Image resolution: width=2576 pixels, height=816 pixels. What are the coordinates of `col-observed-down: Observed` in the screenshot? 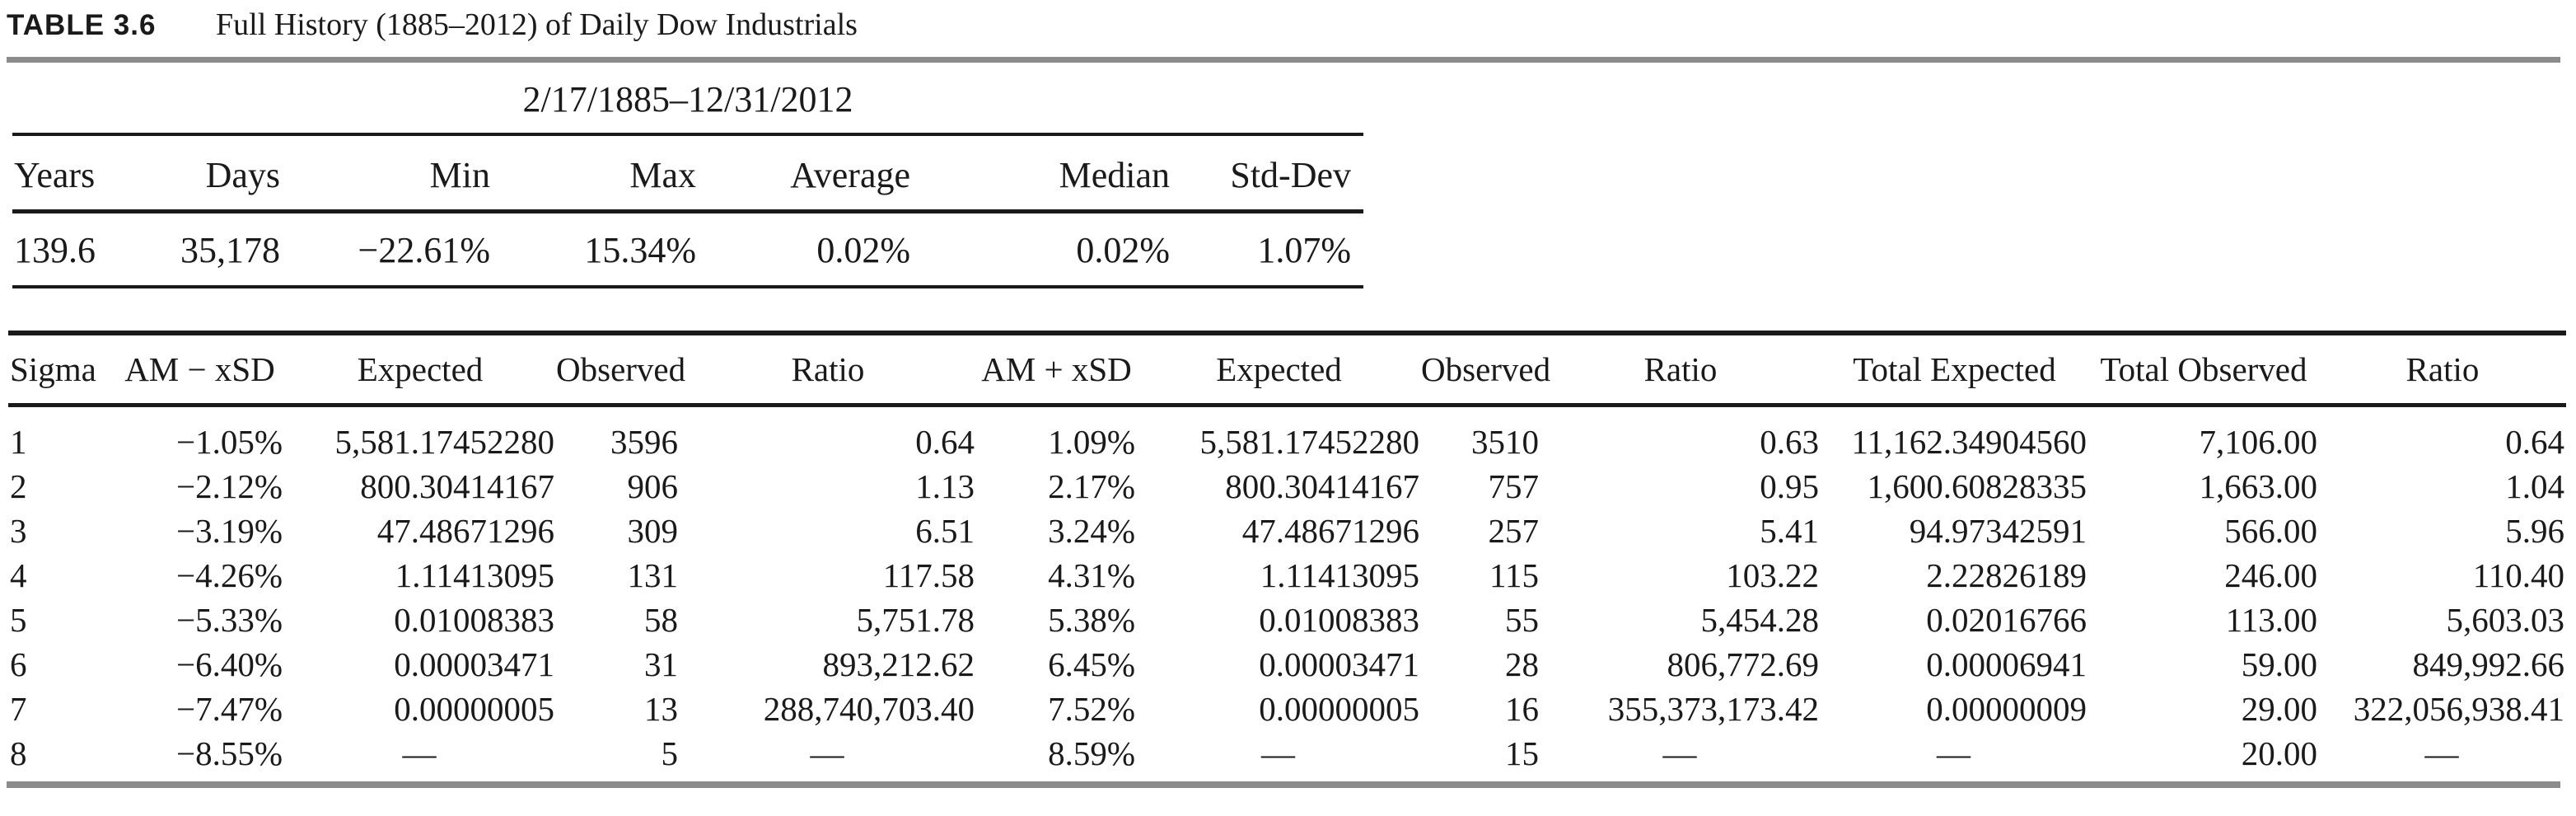 It's located at (621, 369).